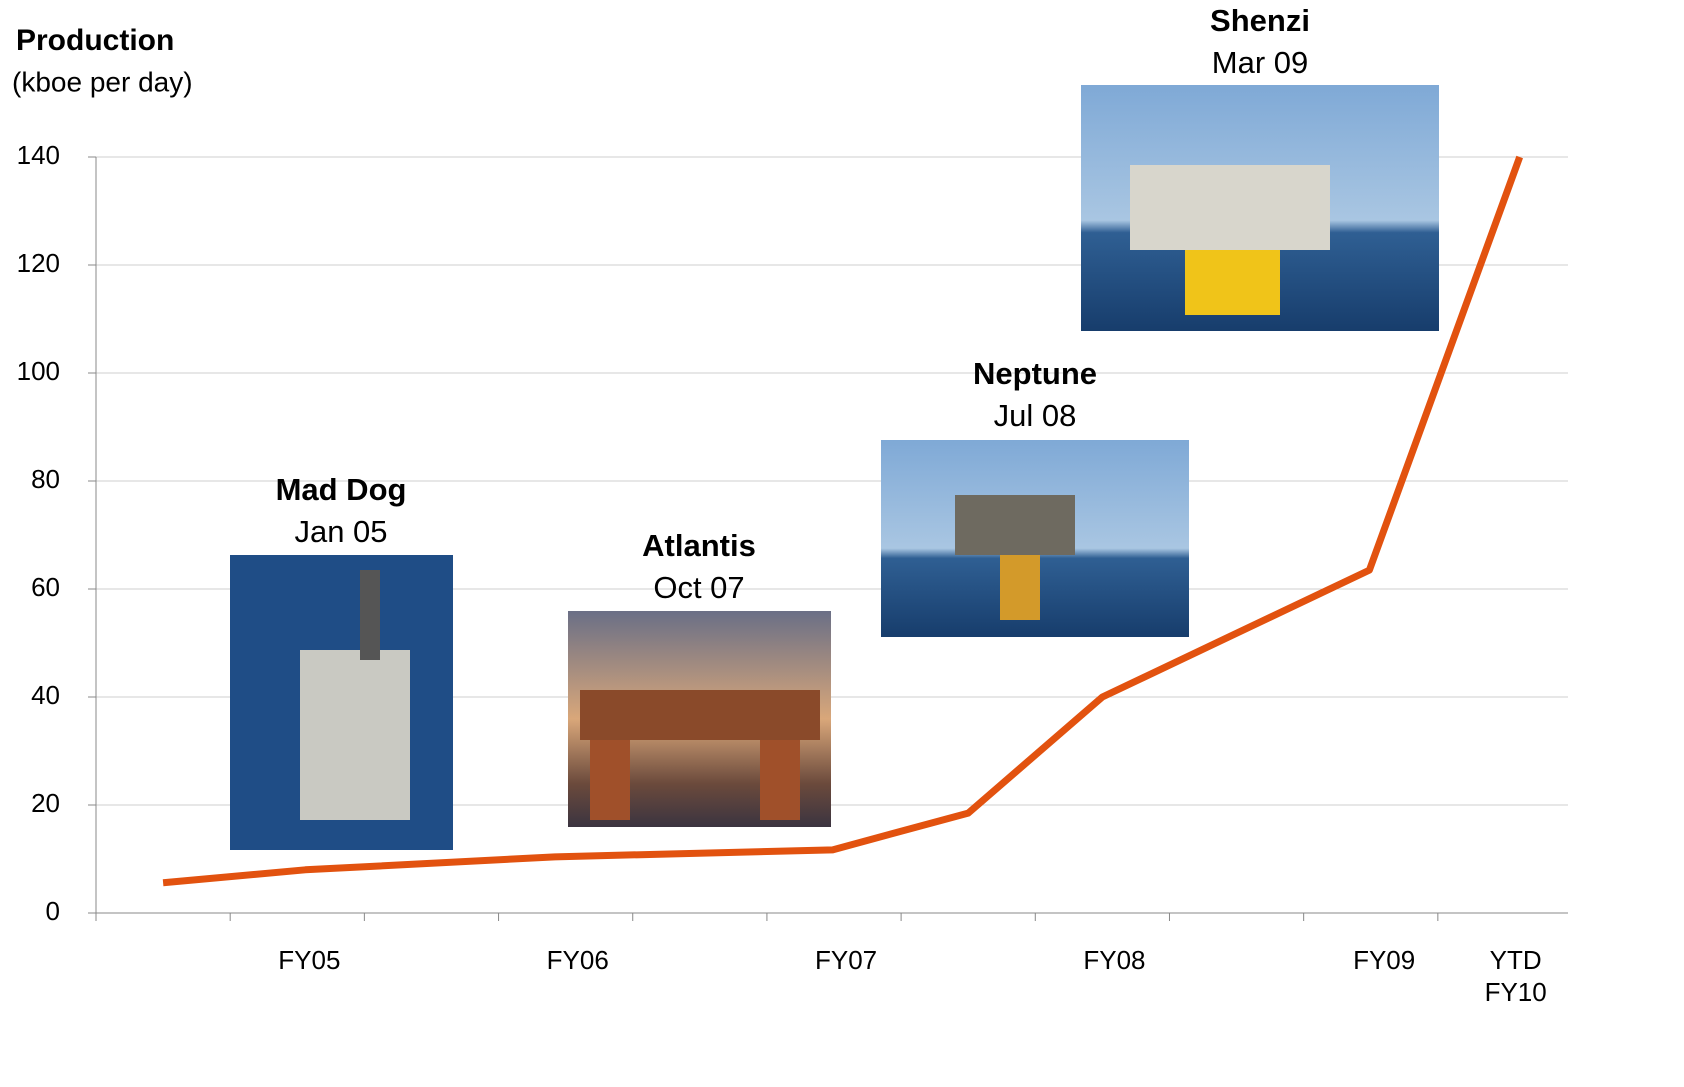  Describe the element at coordinates (45, 479) in the screenshot. I see `y-tick-label: 80` at that location.